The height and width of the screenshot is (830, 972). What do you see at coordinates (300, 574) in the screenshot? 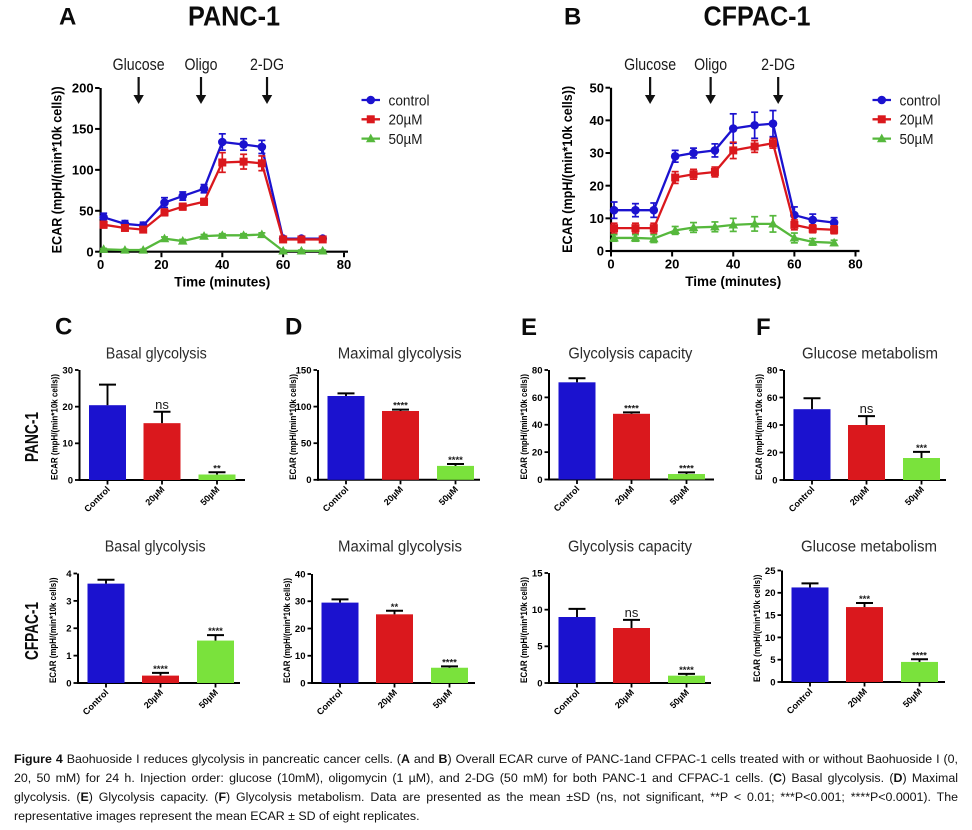
I see `panel-d2-y-tick-label: 40` at bounding box center [300, 574].